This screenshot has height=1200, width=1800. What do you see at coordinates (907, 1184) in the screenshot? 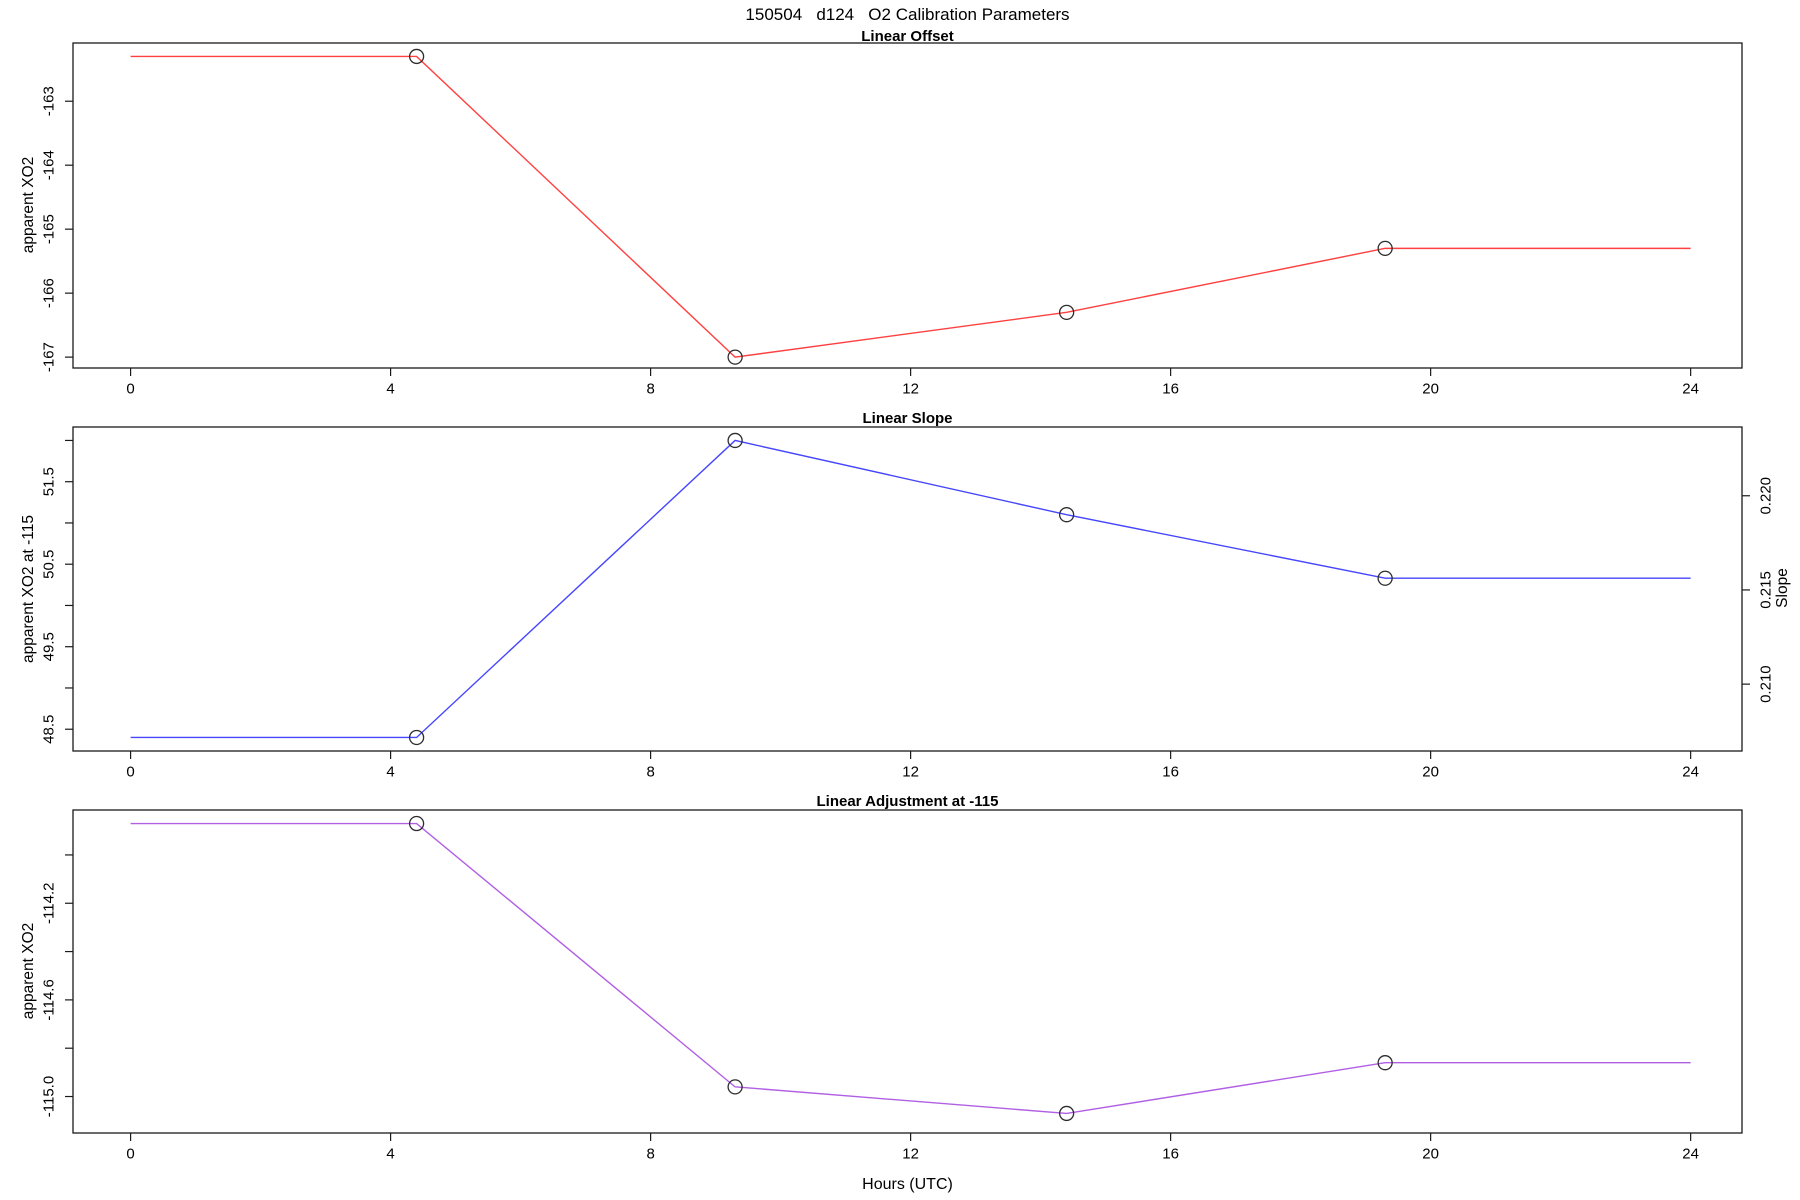
I see `x-axis-label: Hours (UTC)` at bounding box center [907, 1184].